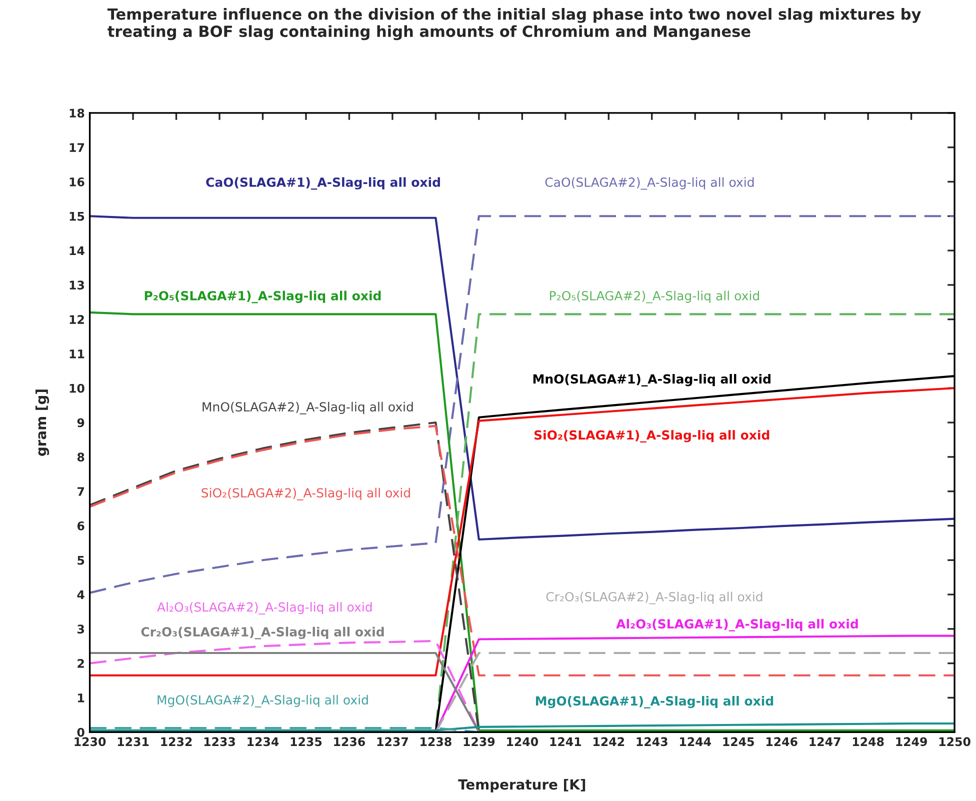 Image resolution: width=976 pixels, height=801 pixels. I want to click on x-tick-label: 1240, so click(522, 741).